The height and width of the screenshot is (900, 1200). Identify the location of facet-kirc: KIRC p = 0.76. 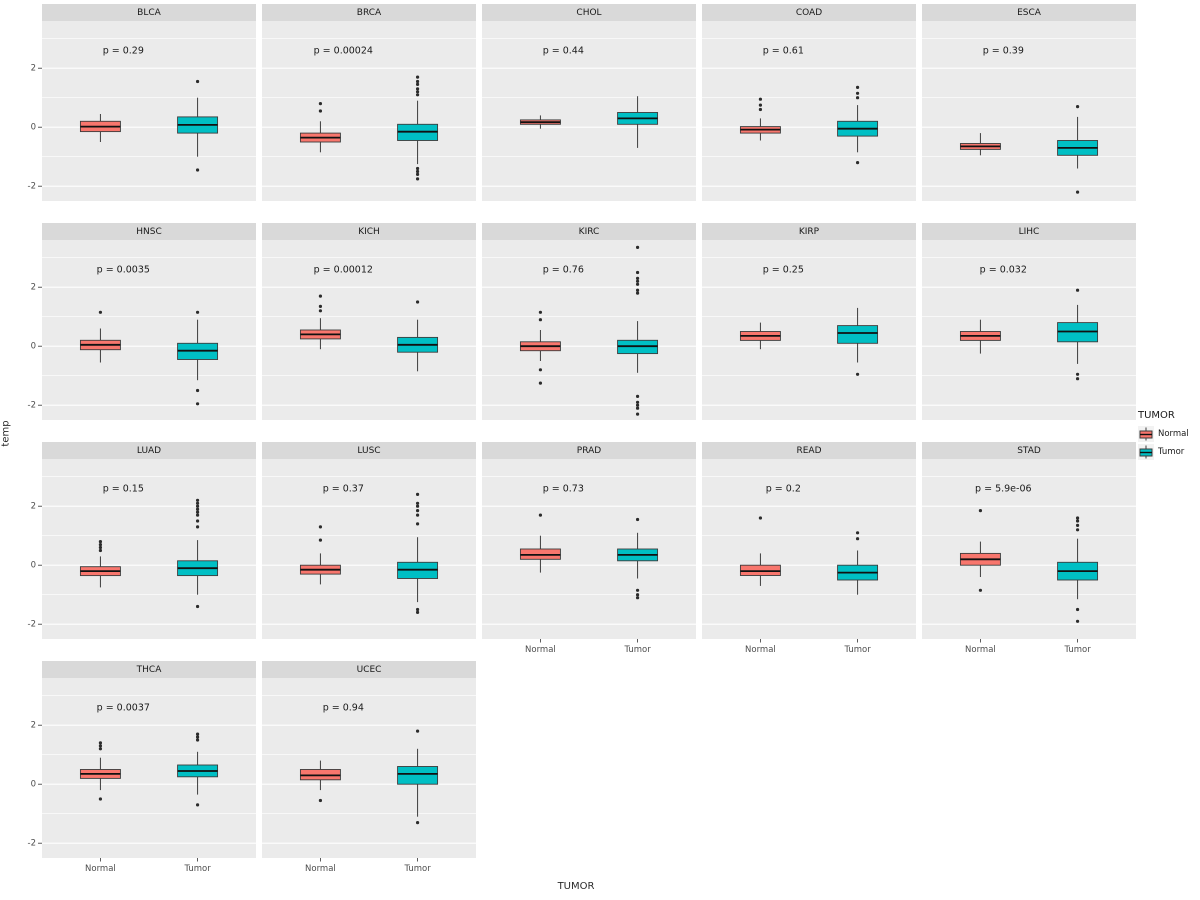
(589, 329).